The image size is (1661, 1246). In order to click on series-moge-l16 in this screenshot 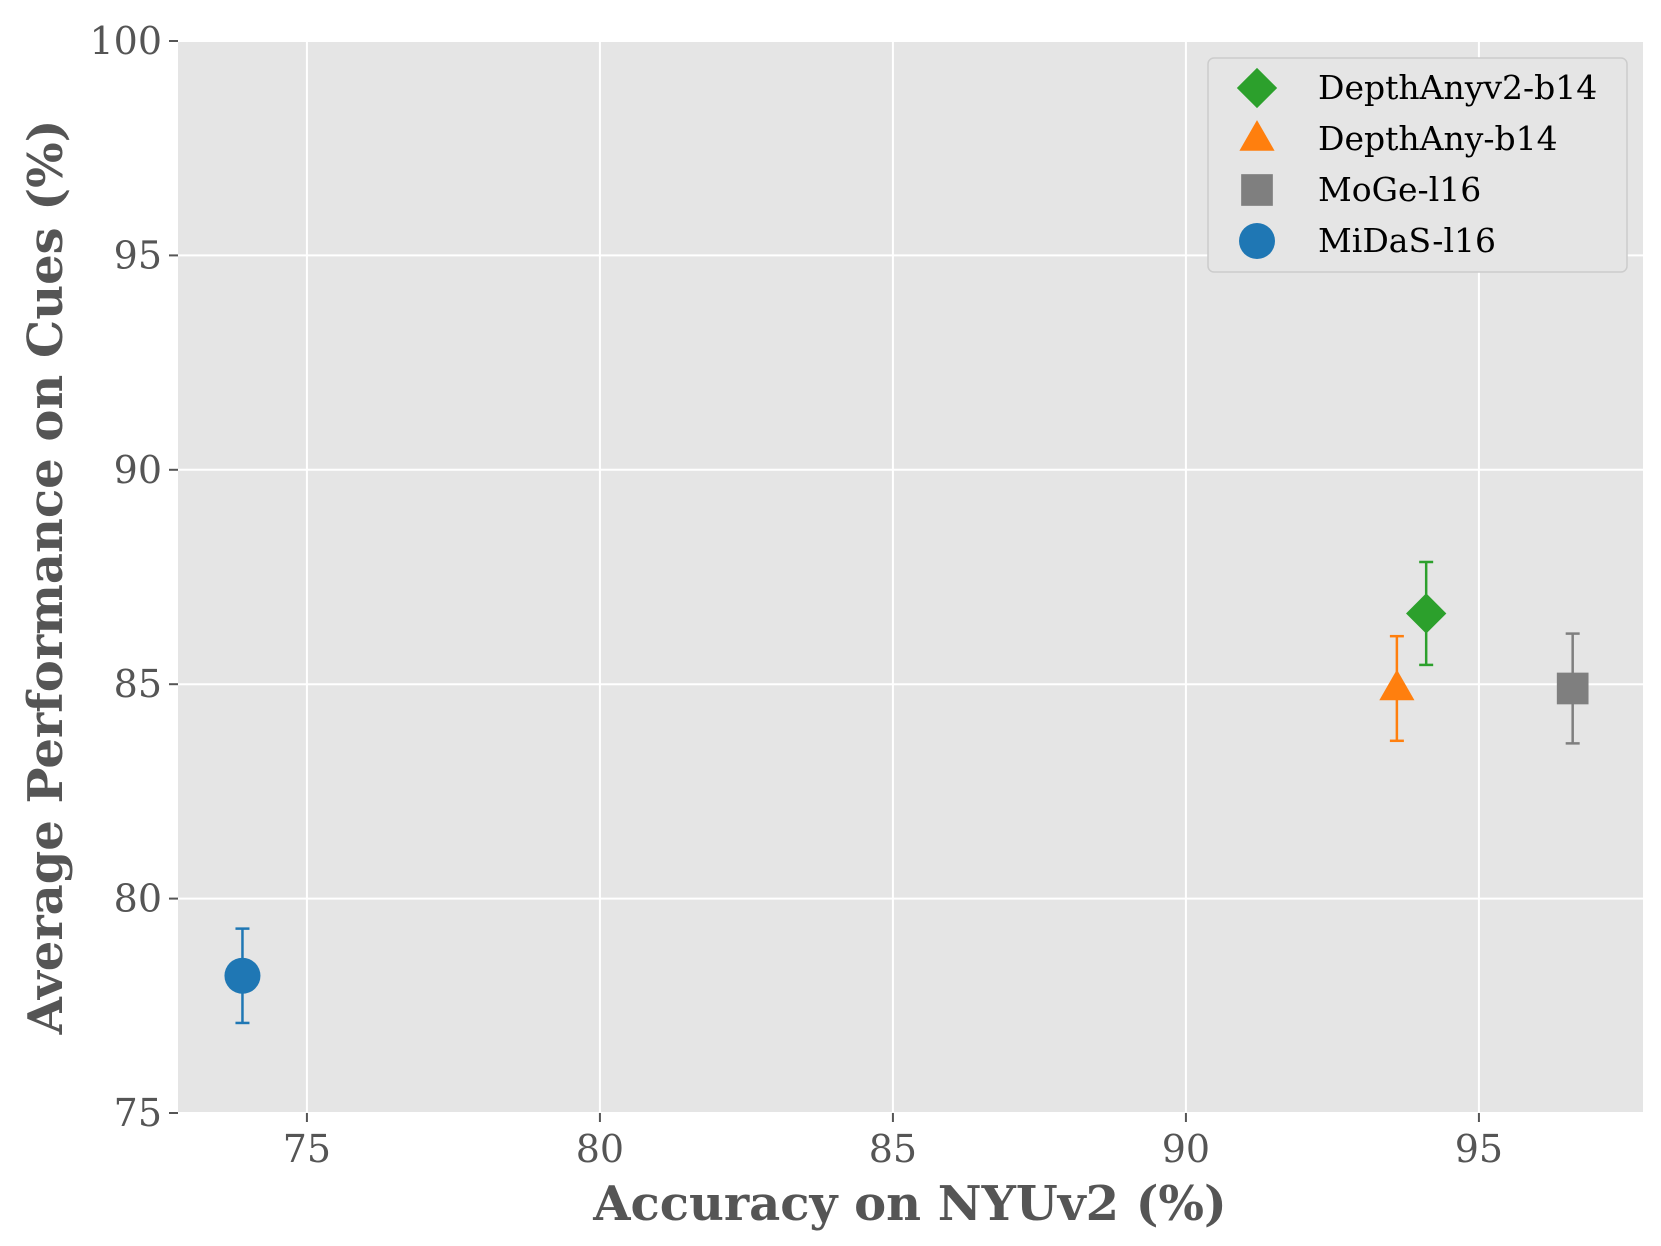, I will do `click(1572, 688)`.